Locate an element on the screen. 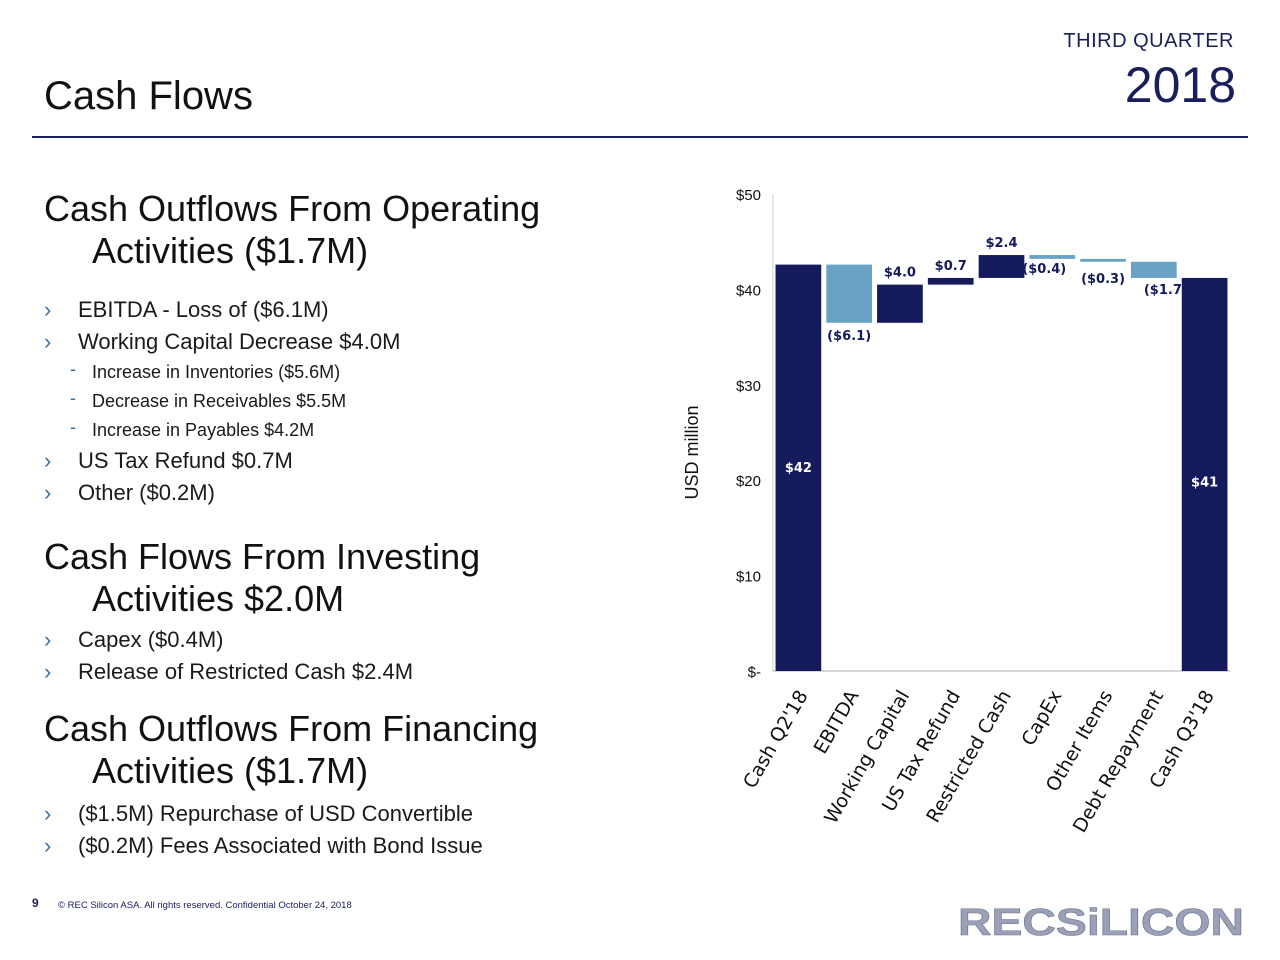 This screenshot has height=960, width=1280. y-axis-title: USD million is located at coordinates (692, 452).